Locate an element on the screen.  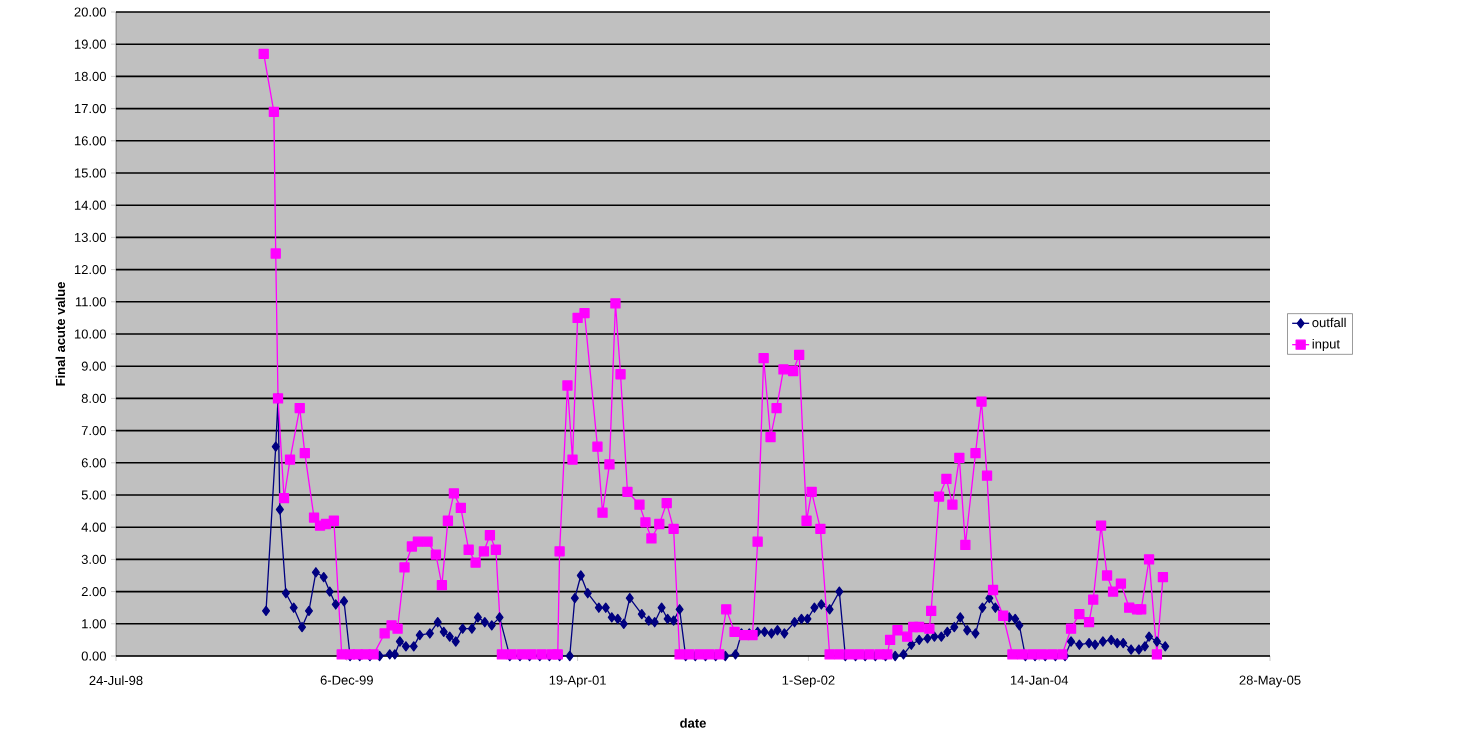
y-axis-title: Final acute value is located at coordinates (60, 334).